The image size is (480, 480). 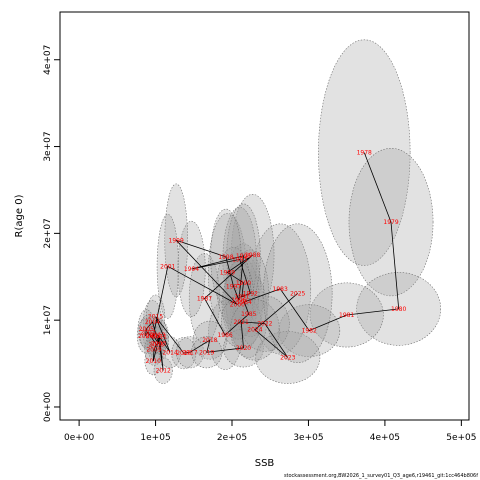 What do you see at coordinates (250, 293) in the screenshot?
I see `year-label-1992: 1992` at bounding box center [250, 293].